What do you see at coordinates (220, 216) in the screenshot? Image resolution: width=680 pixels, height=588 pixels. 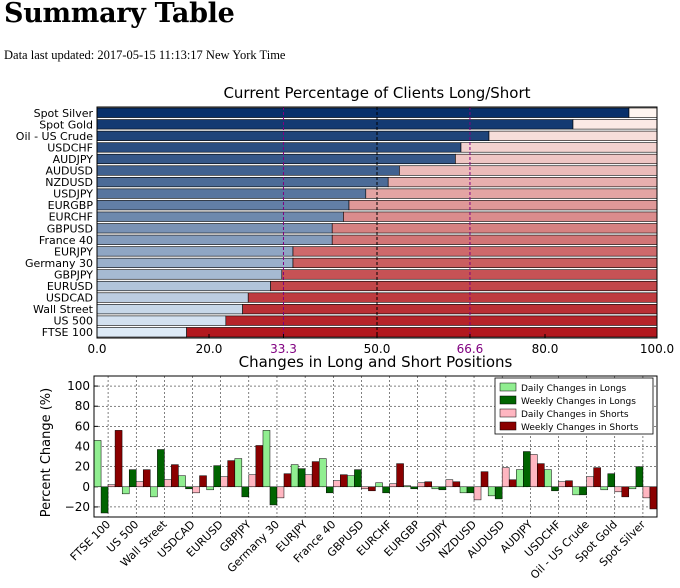 I see `long-bar-eurchf` at bounding box center [220, 216].